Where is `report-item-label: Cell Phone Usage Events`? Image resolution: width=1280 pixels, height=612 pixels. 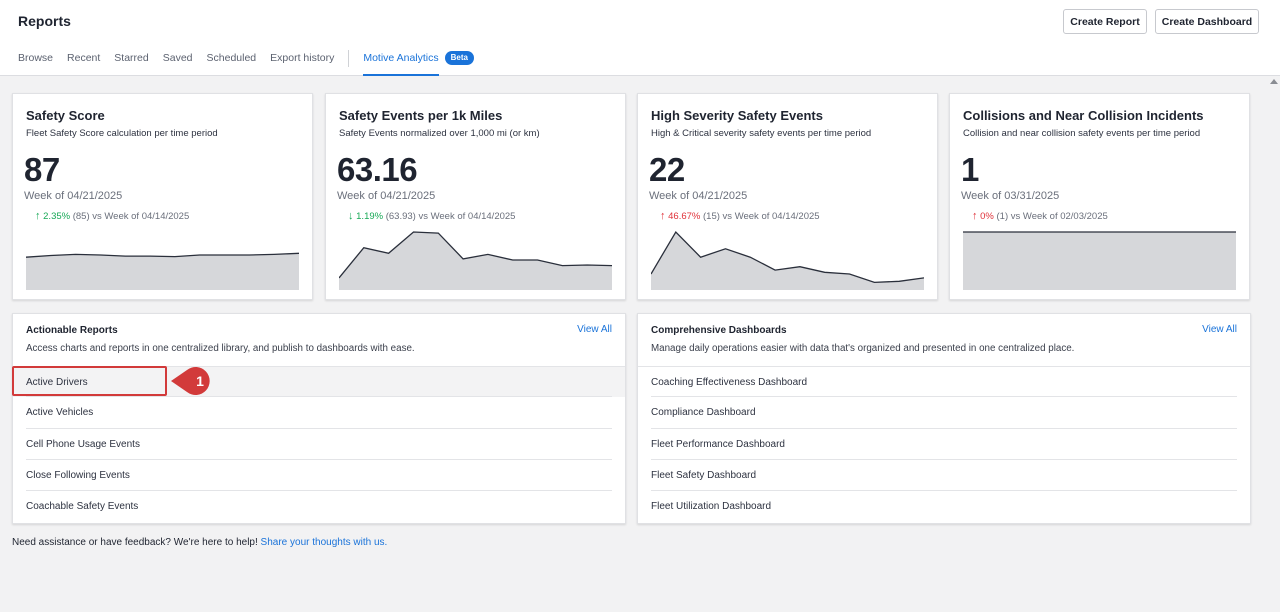
report-item-label: Cell Phone Usage Events is located at coordinates (83, 444).